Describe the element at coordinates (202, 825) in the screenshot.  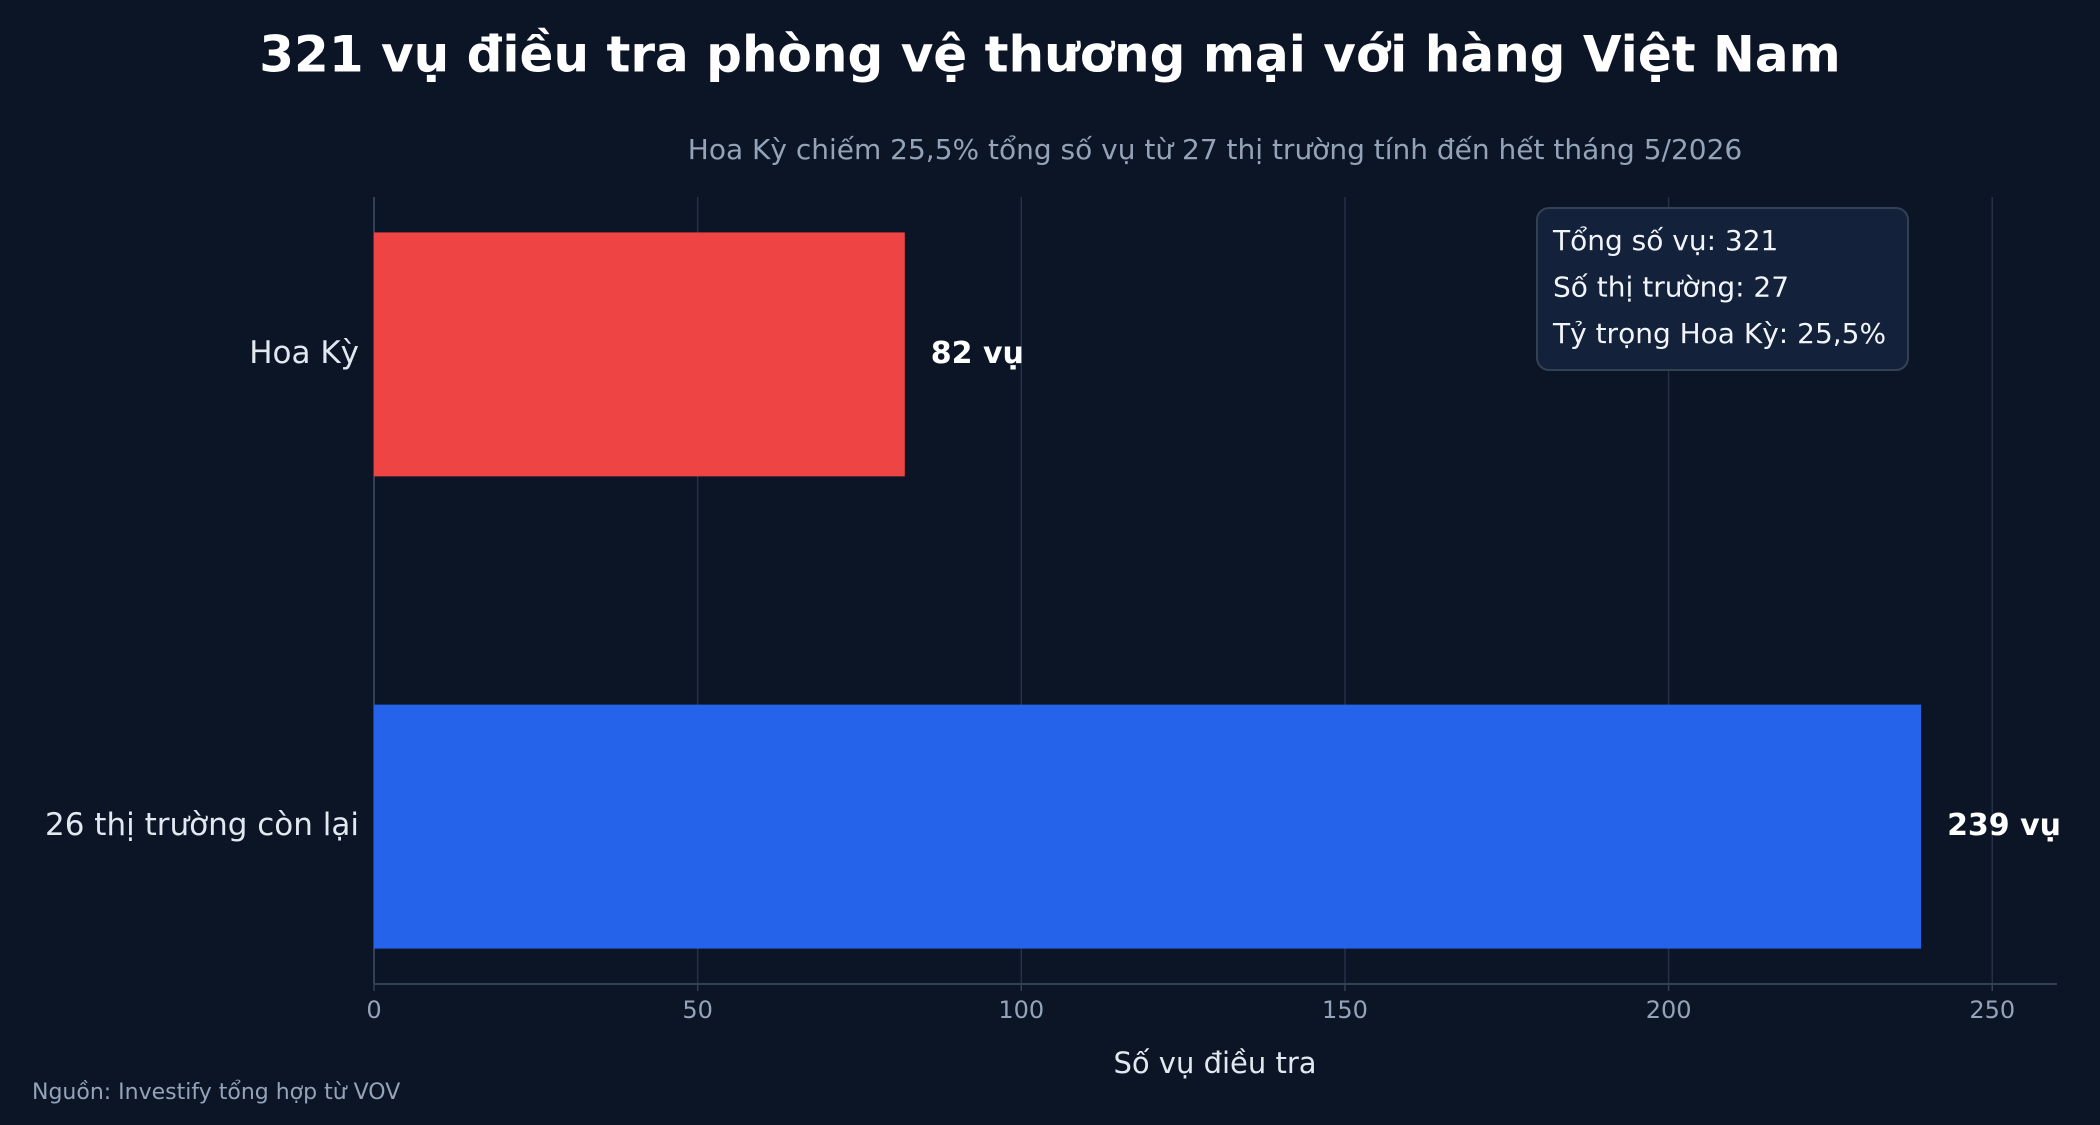
I see `y-tick-label: 26 thị trường còn lại` at that location.